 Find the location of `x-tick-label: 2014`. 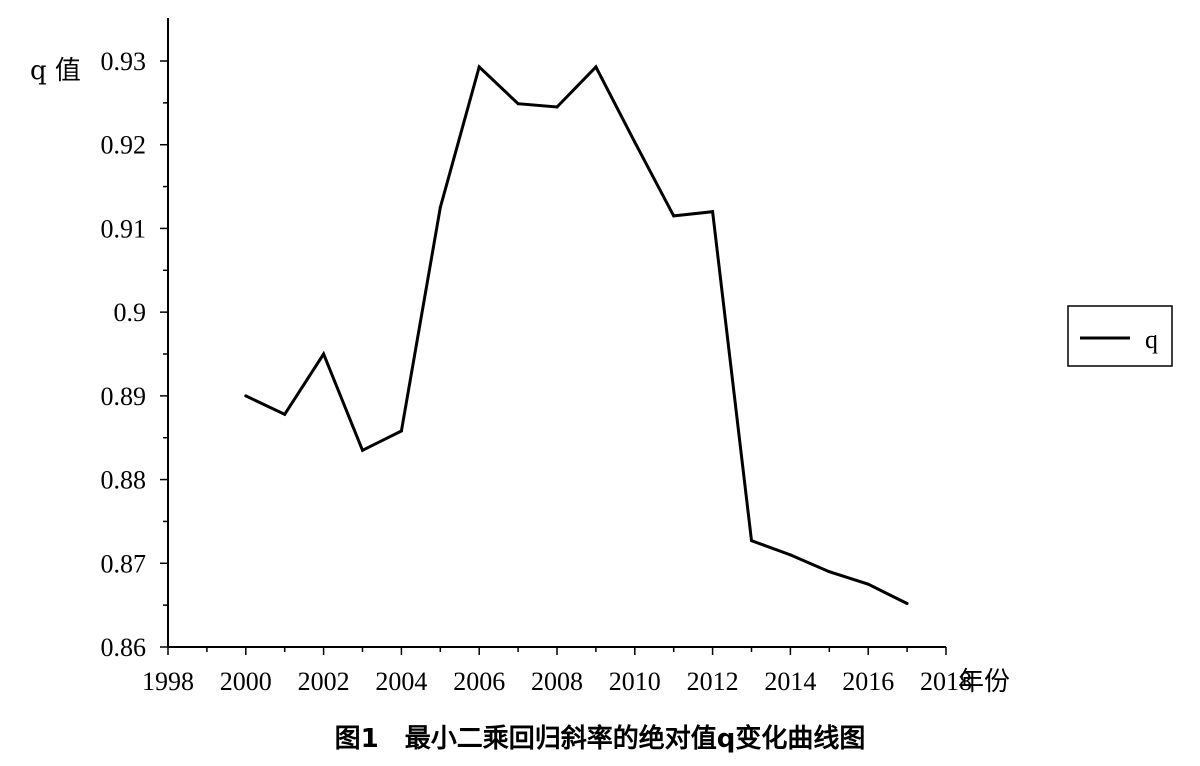

x-tick-label: 2014 is located at coordinates (790, 681).